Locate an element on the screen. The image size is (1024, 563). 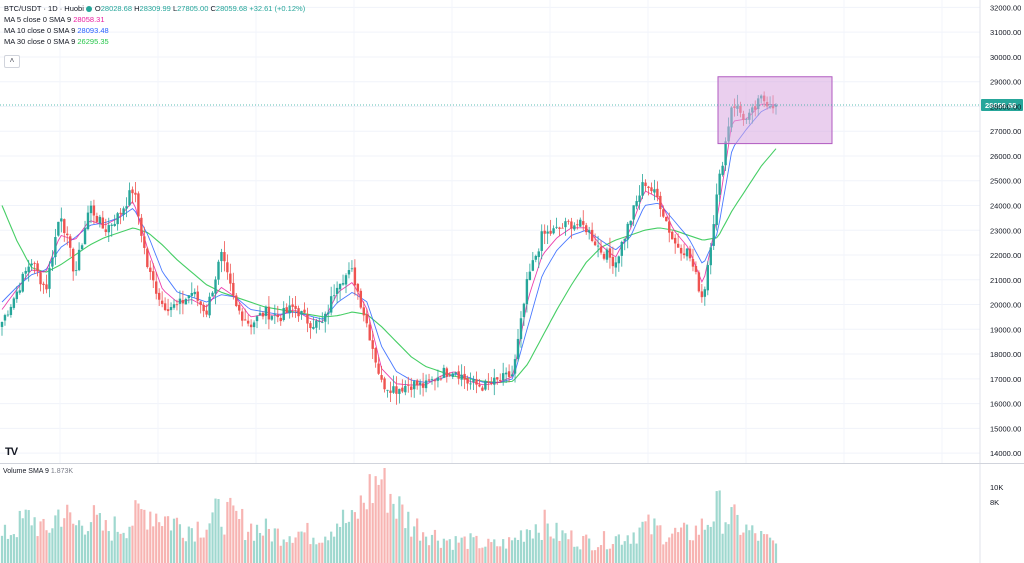
indicator-ma30: MA 30 close 0 SMA 9 26295.35 is located at coordinates (154, 41).